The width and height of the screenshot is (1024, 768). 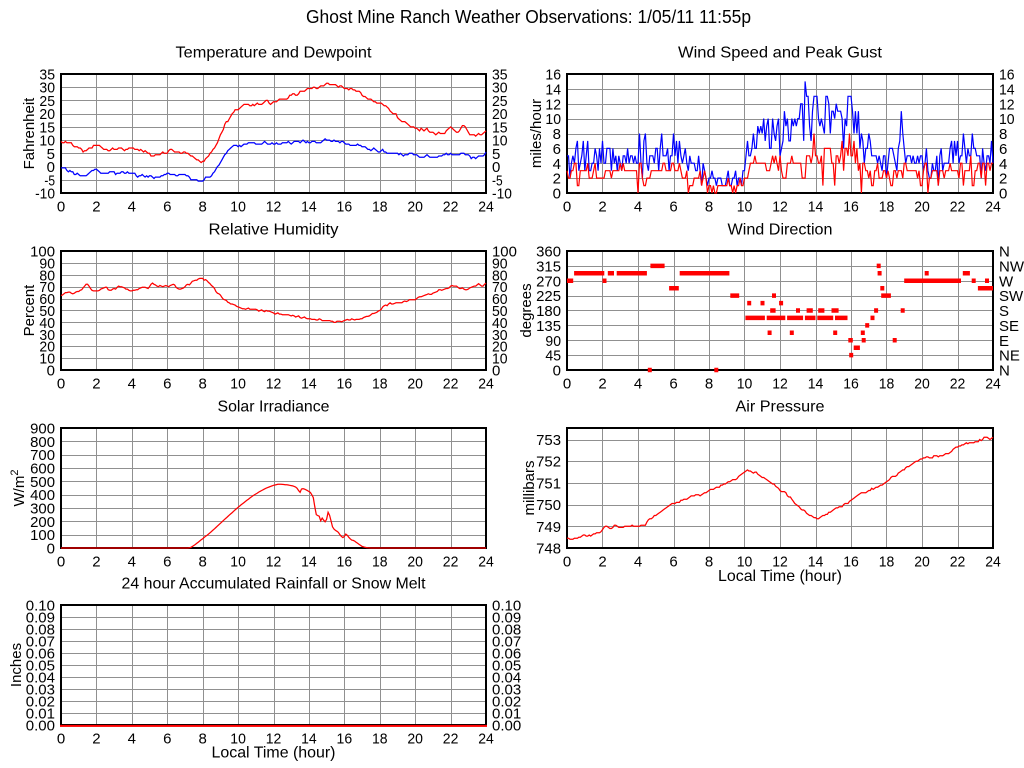 I want to click on svg-text: 600, so click(x=42, y=469).